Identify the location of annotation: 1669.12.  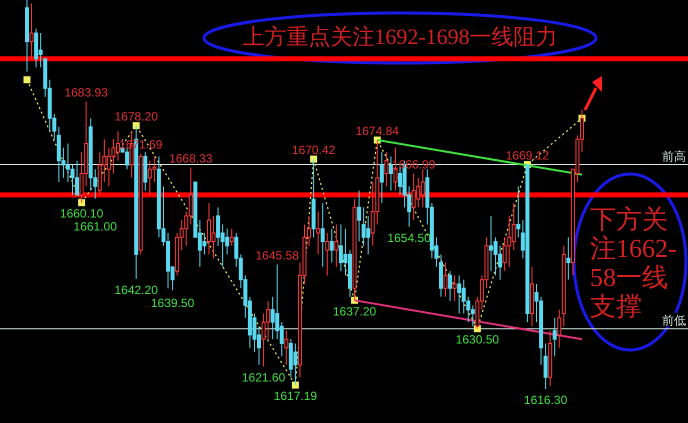
(528, 155).